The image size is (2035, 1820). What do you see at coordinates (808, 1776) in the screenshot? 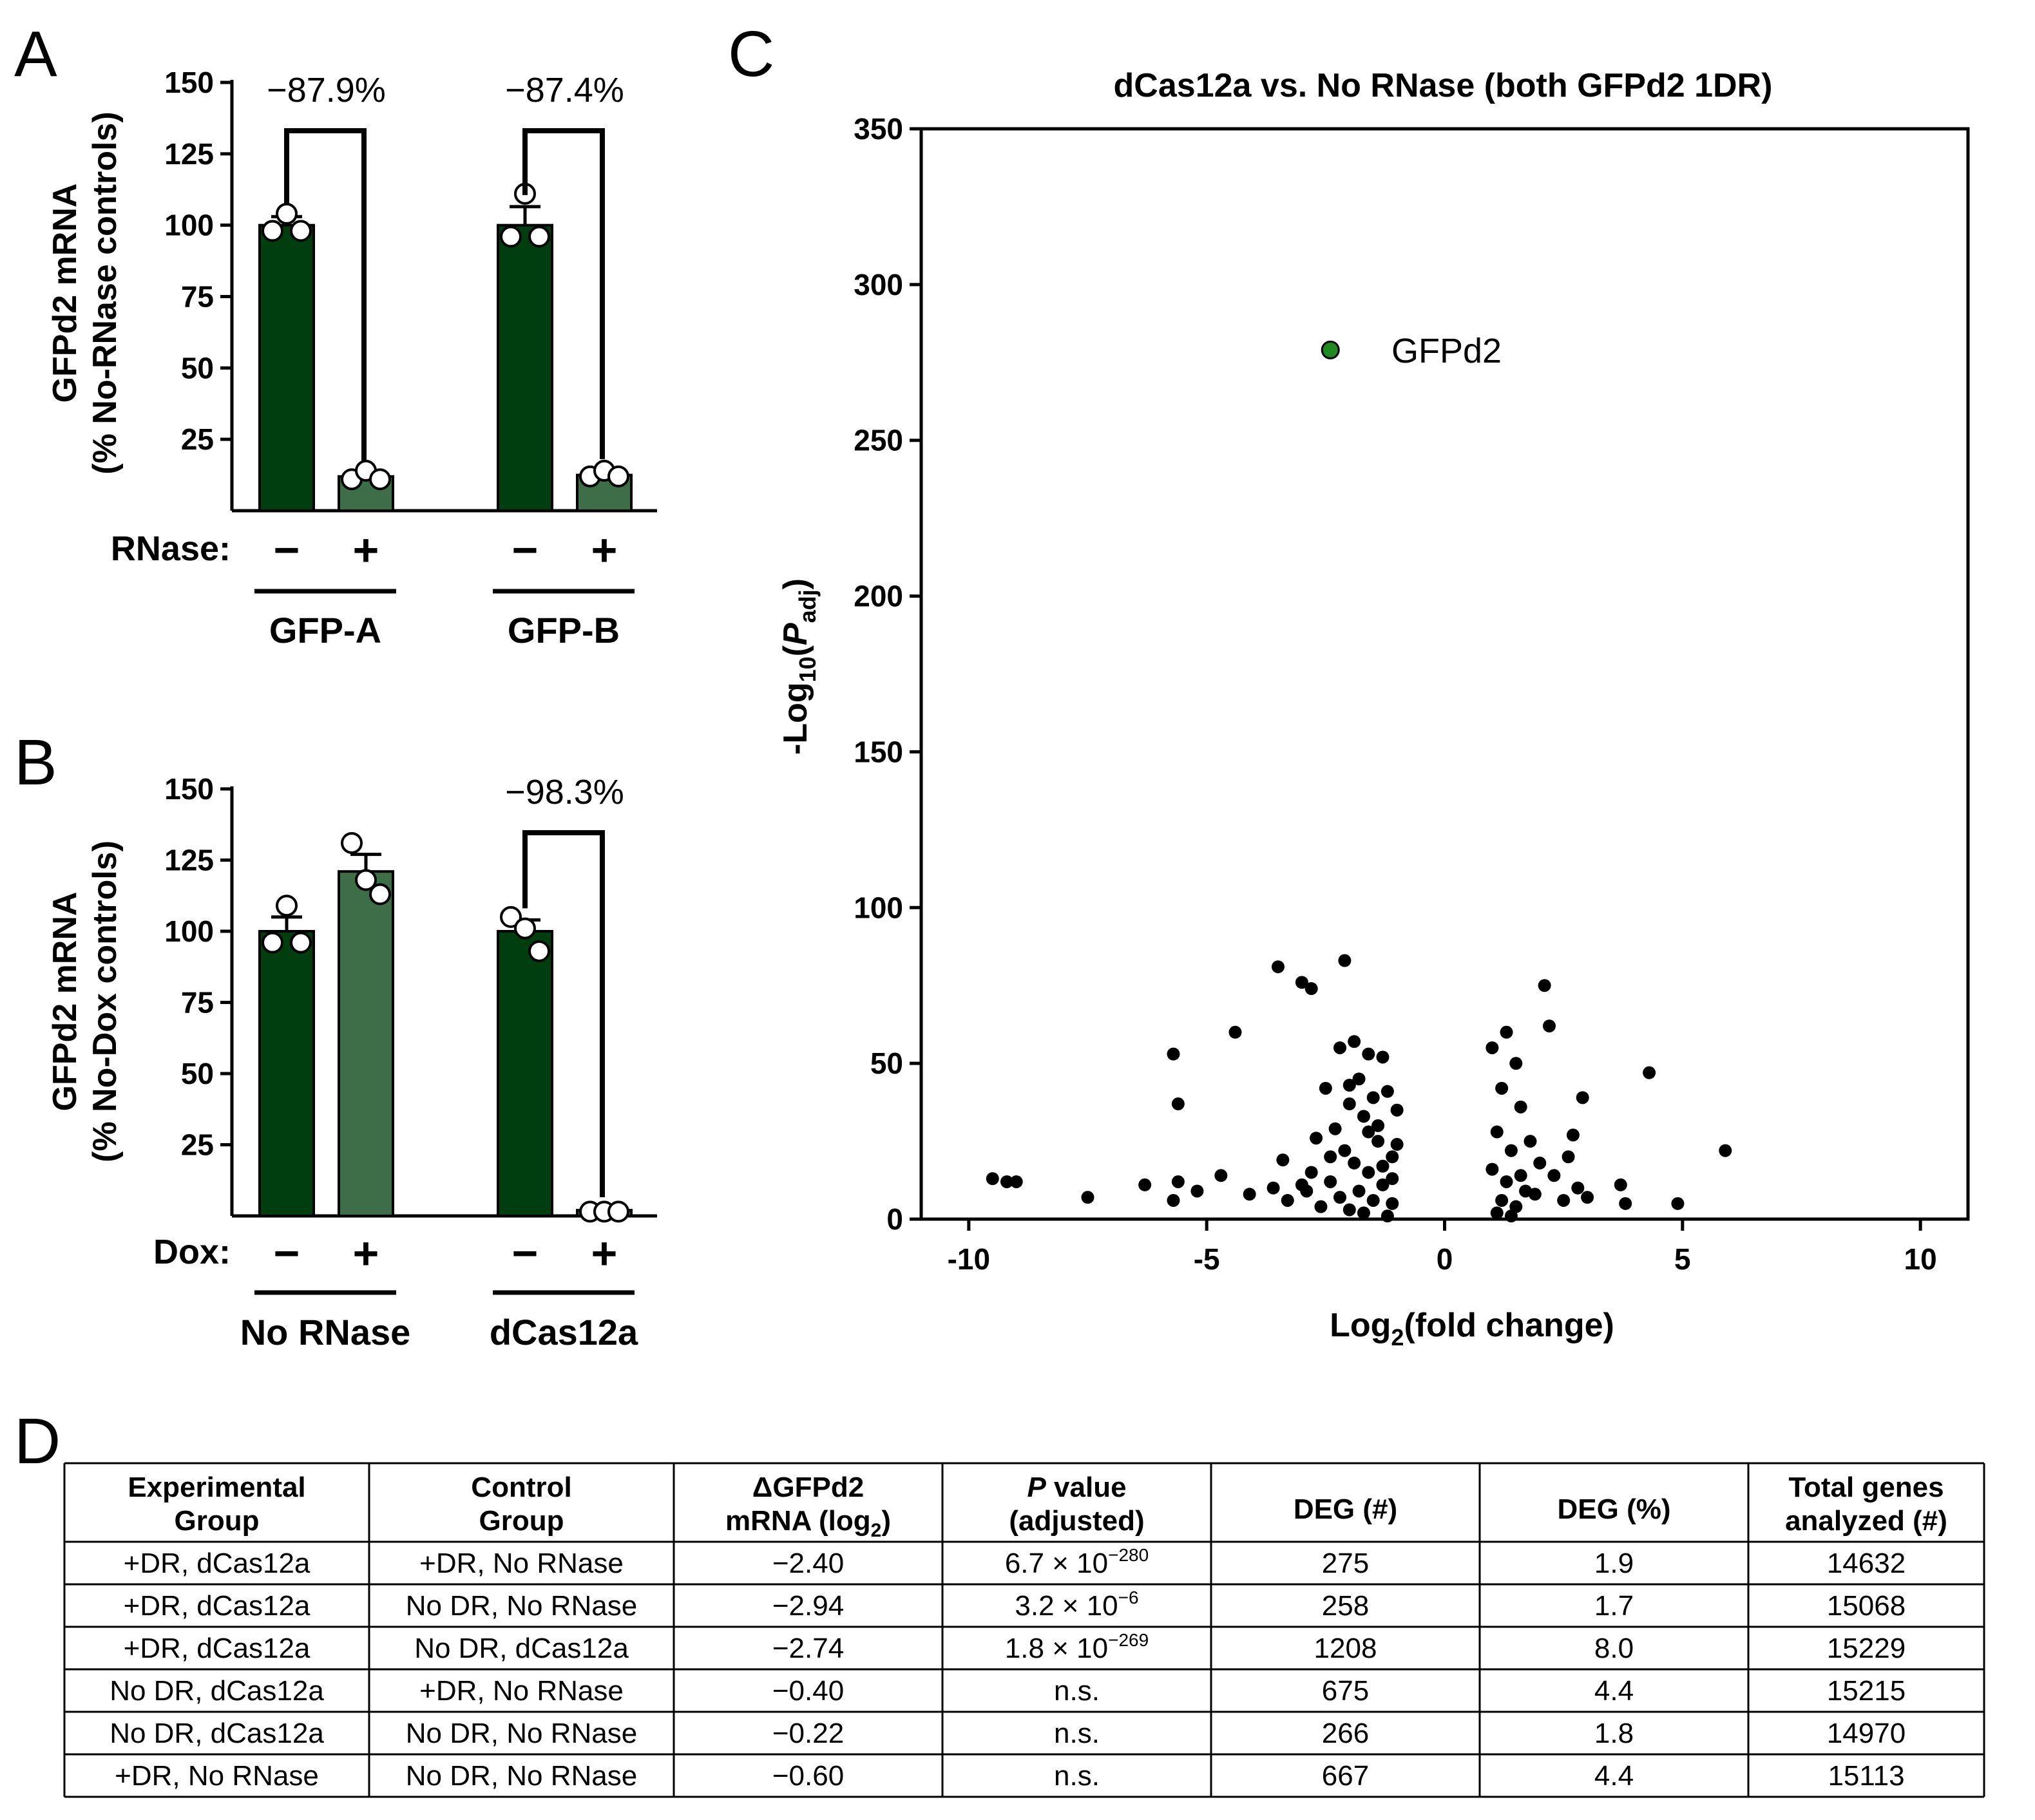
I see `table-cell-delta-gfpd2: −0.60` at bounding box center [808, 1776].